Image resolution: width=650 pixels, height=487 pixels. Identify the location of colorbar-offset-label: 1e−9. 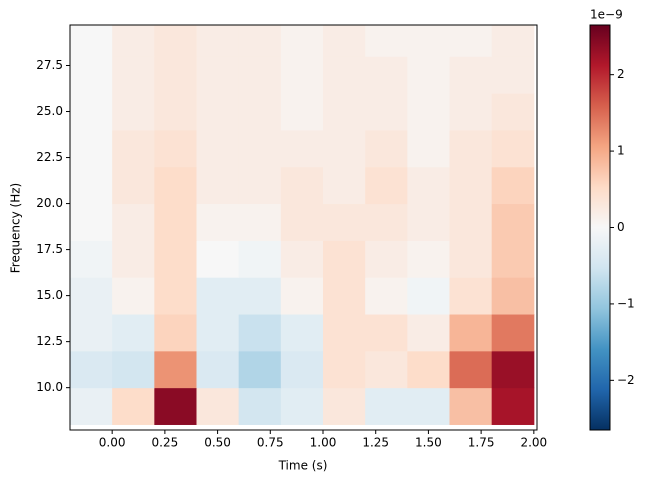
(606, 15).